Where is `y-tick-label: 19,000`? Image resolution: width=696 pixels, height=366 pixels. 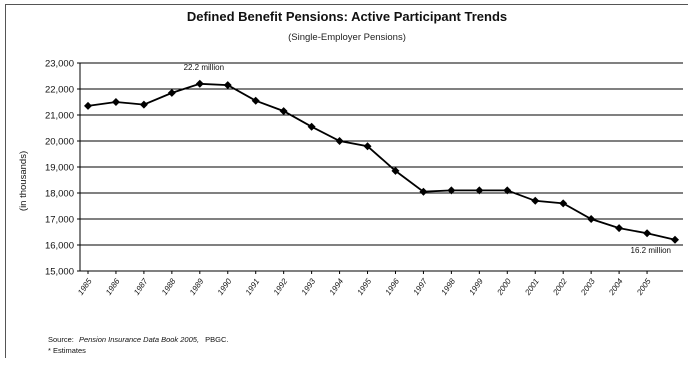
y-tick-label: 19,000 is located at coordinates (59, 168).